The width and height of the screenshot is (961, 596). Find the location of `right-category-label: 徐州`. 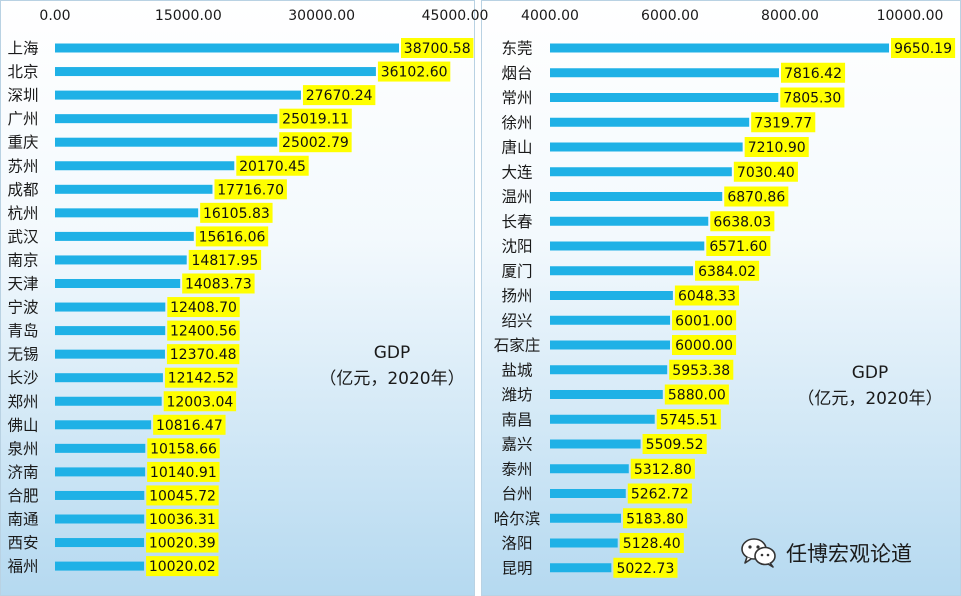

right-category-label: 徐州 is located at coordinates (516, 123).